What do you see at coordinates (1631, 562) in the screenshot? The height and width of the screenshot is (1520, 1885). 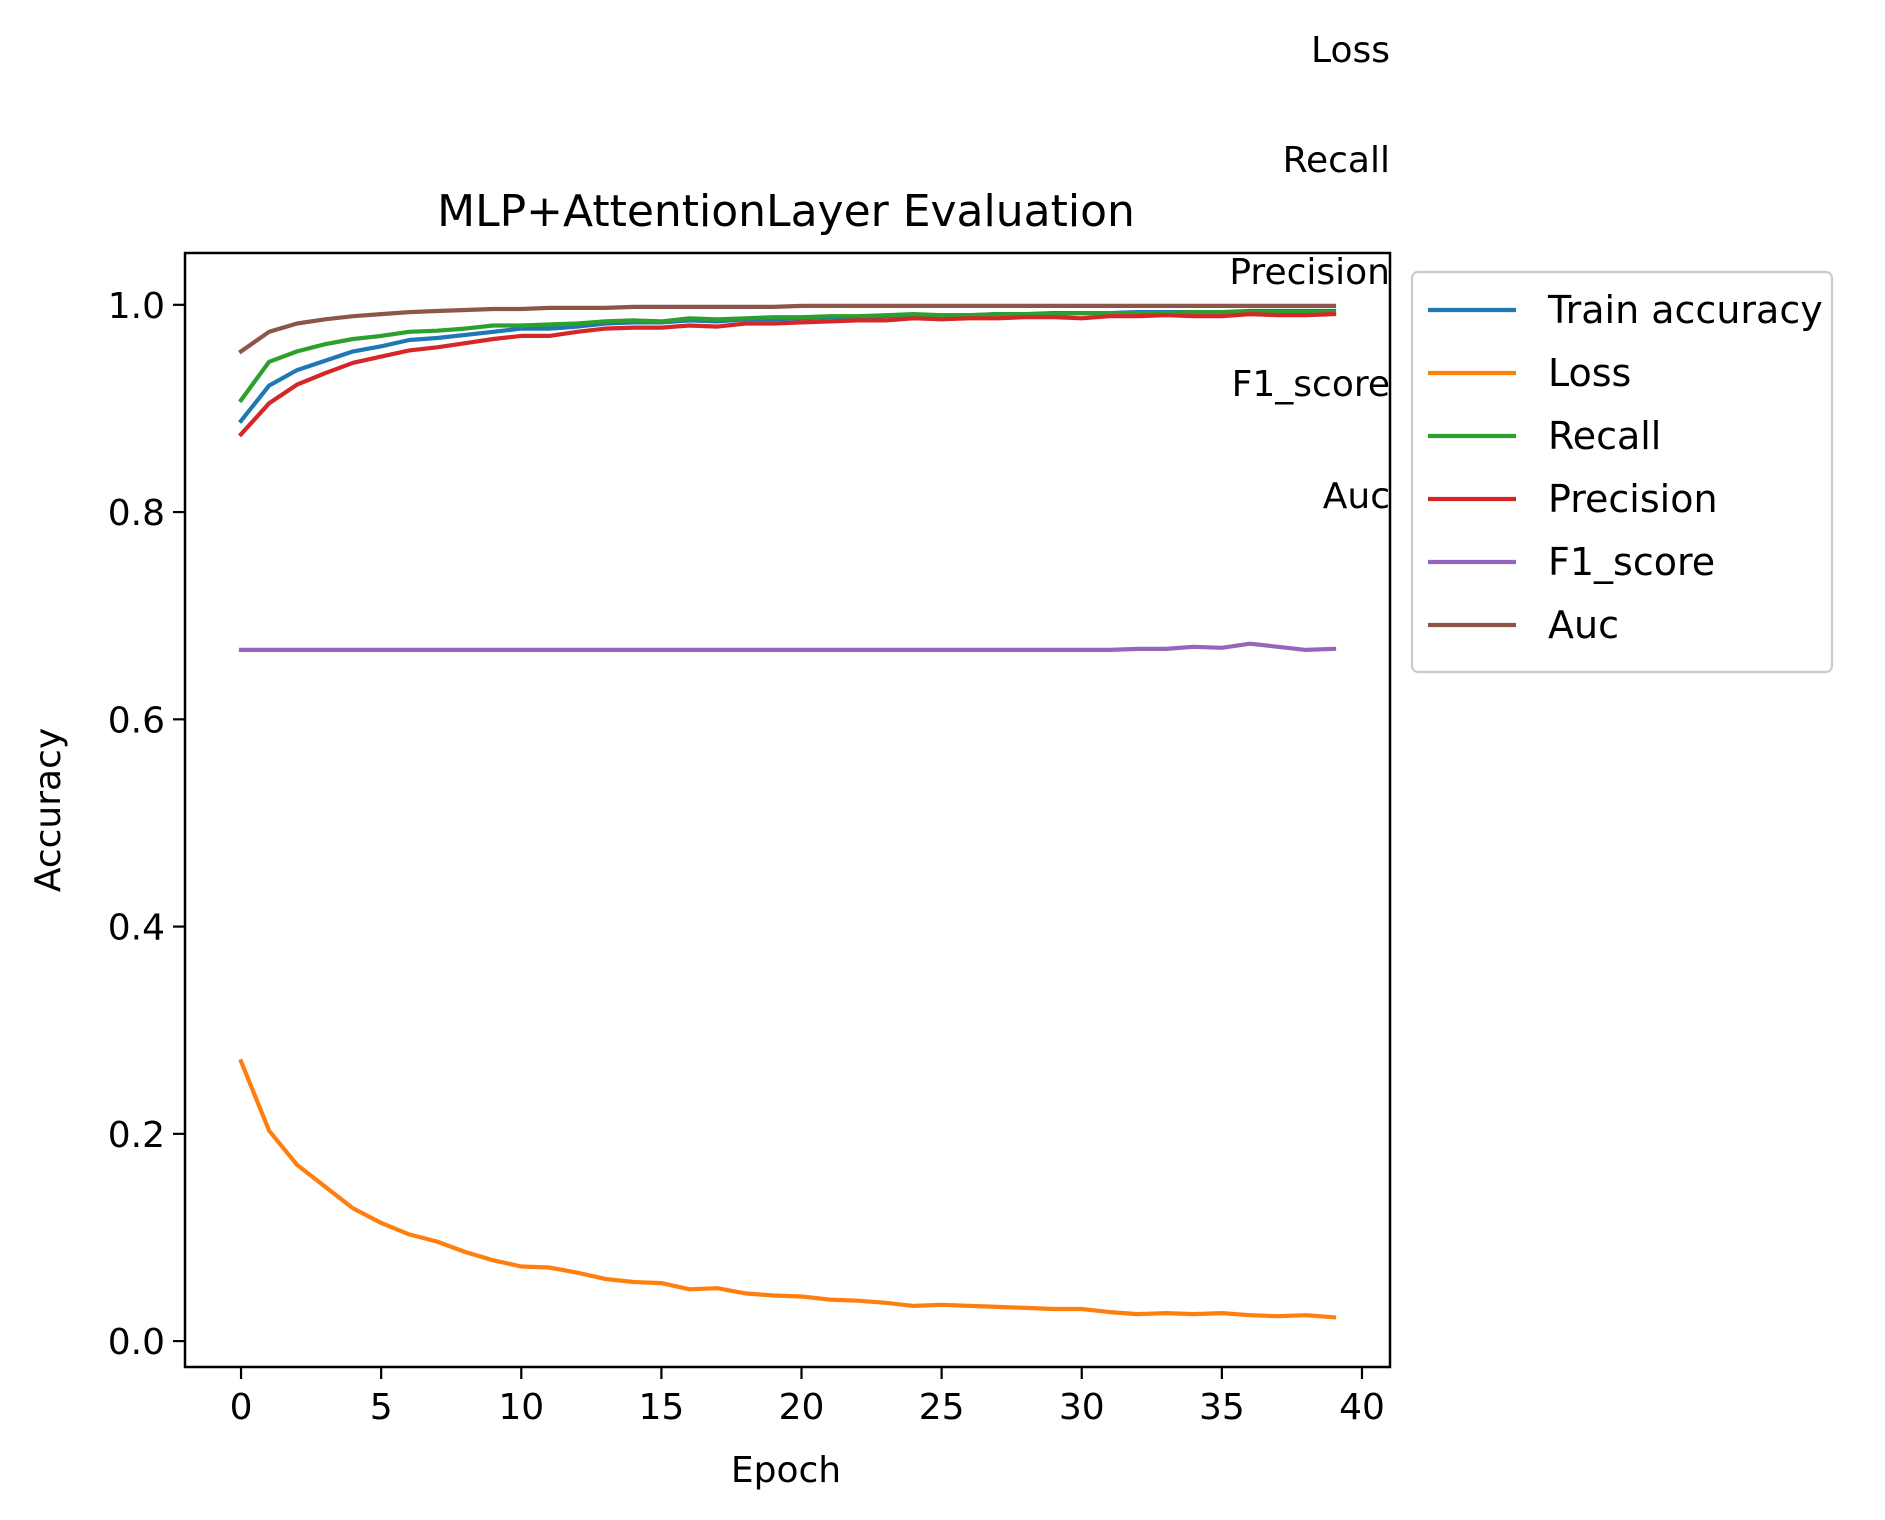 I see `legend-entry-label: F1_score` at bounding box center [1631, 562].